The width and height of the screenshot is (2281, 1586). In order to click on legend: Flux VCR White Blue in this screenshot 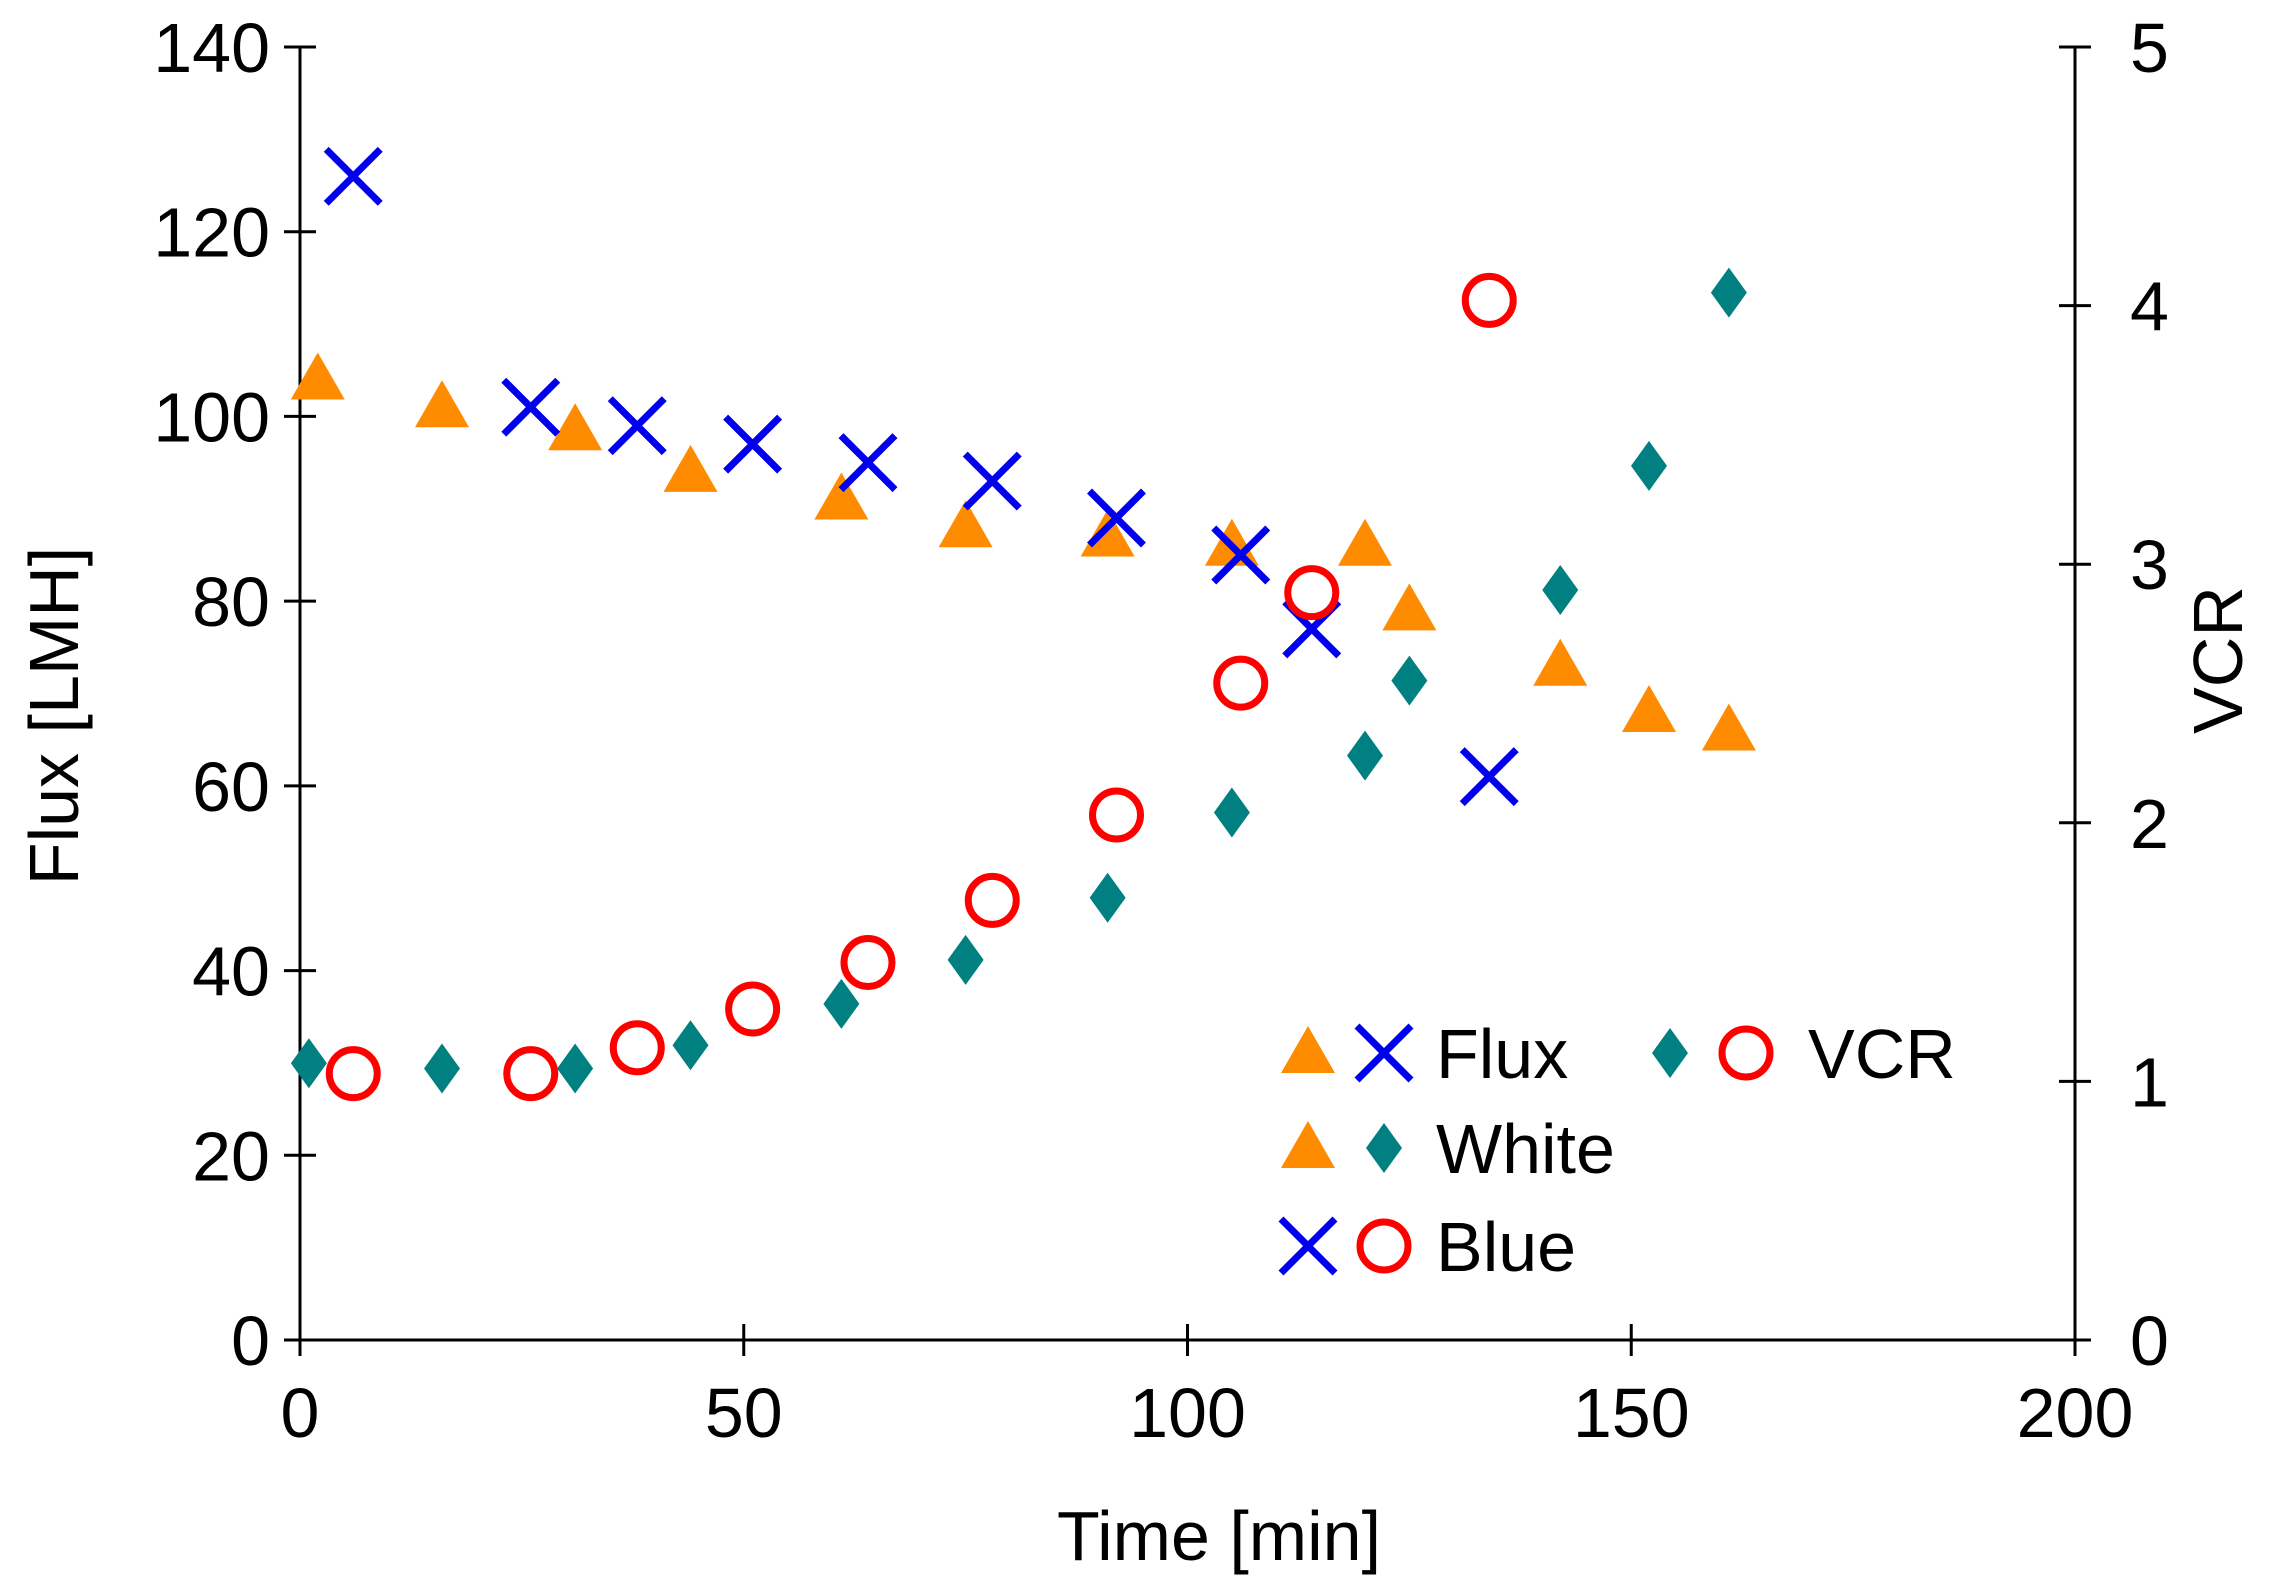, I will do `click(1617, 1150)`.